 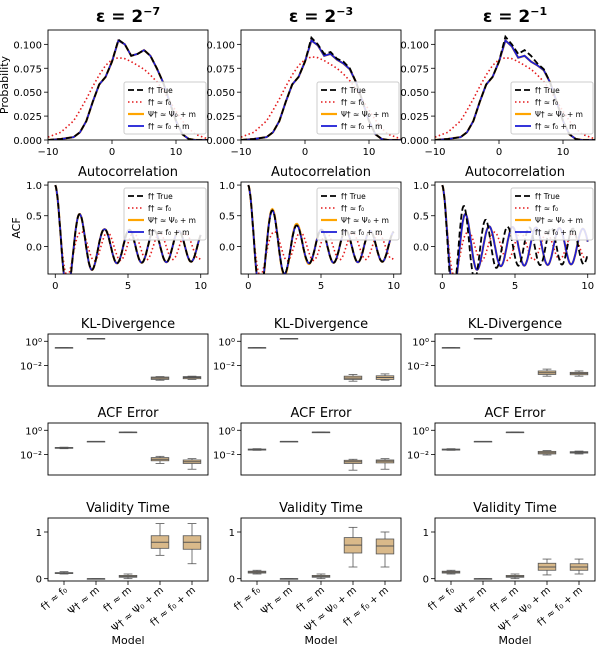 What do you see at coordinates (5, 84) in the screenshot?
I see `y-axis-label: Probability` at bounding box center [5, 84].